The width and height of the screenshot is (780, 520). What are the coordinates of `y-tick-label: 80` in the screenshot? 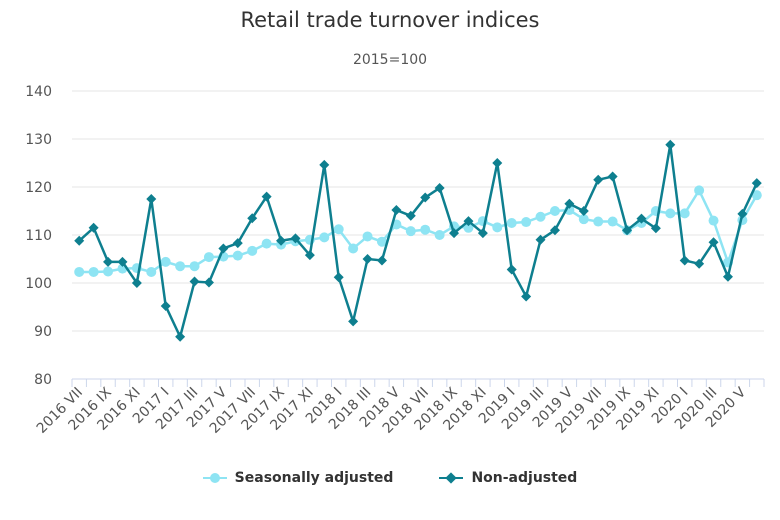 It's located at (43, 380).